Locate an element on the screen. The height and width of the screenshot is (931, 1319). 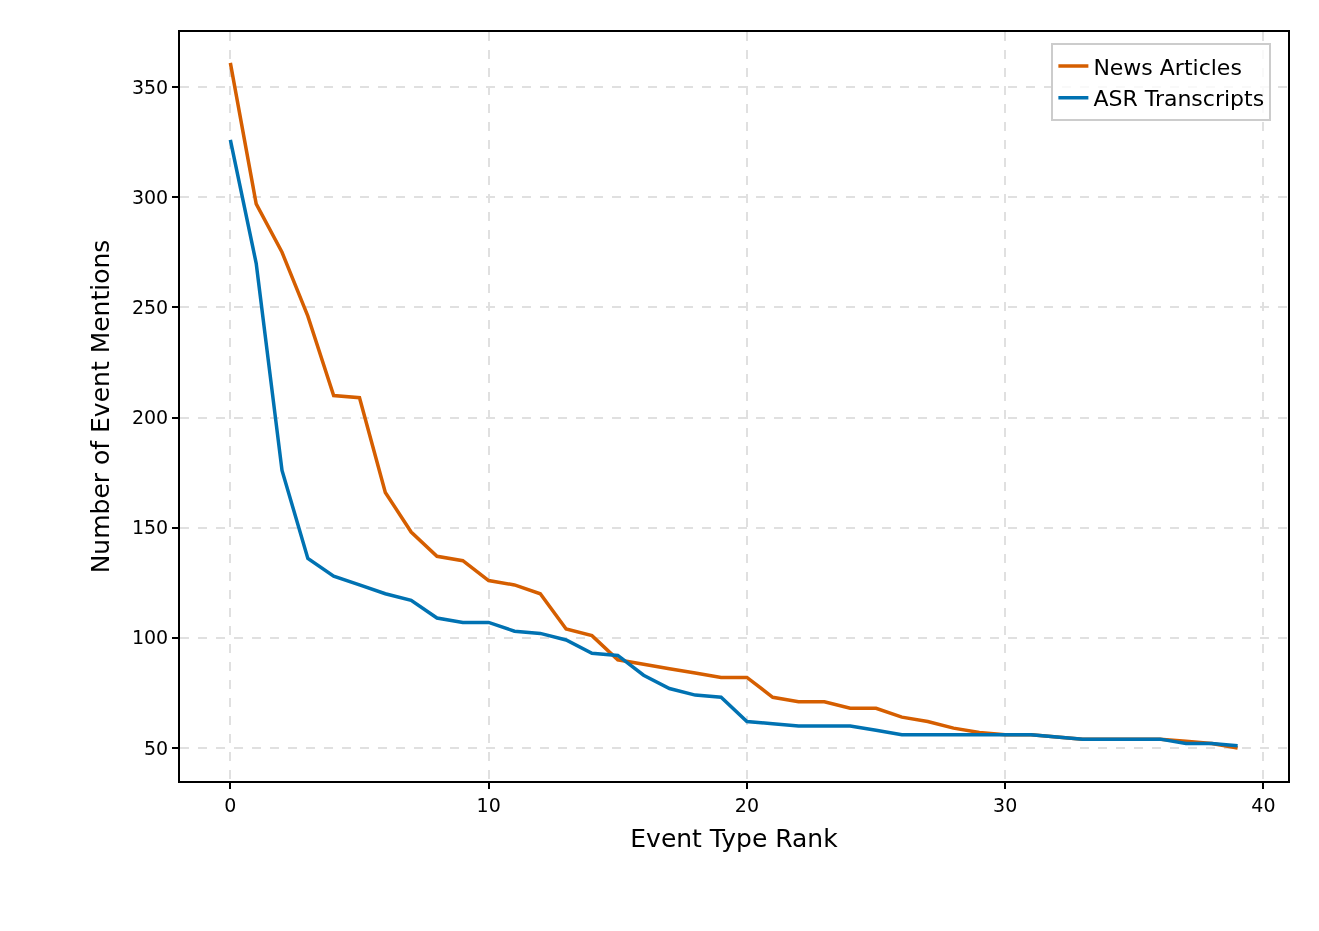
x-tick-label: 10 is located at coordinates (488, 804).